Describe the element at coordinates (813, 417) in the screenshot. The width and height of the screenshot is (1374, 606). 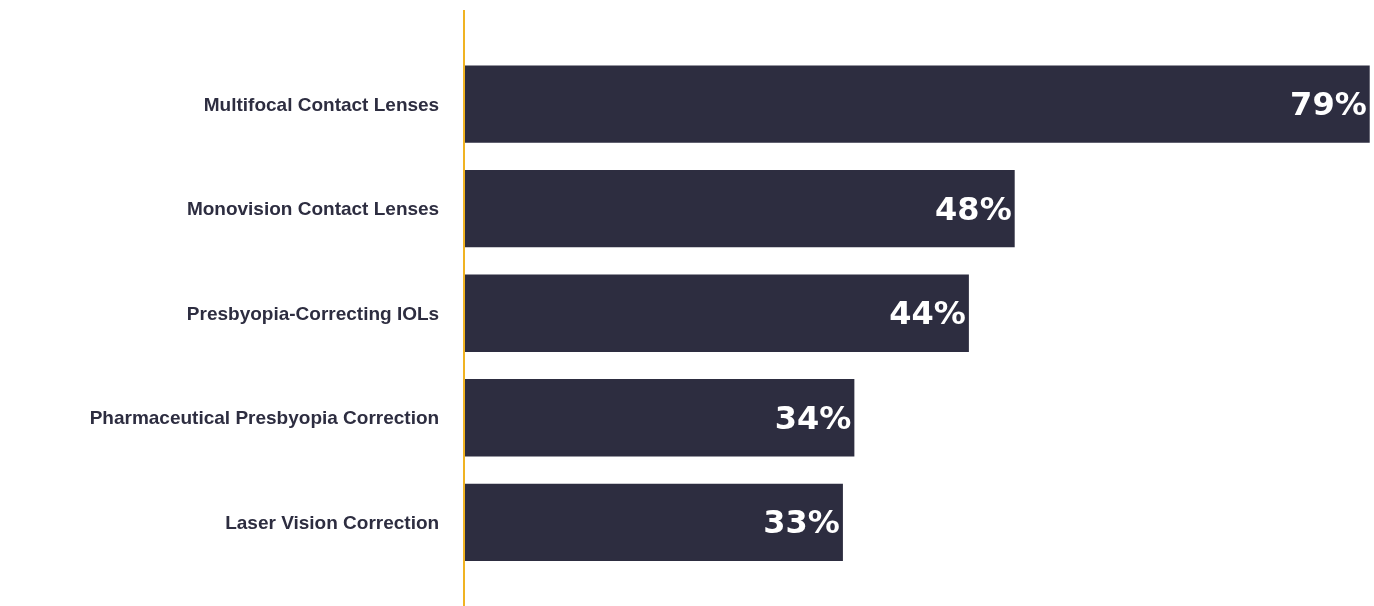
I see `data-label: 34%` at that location.